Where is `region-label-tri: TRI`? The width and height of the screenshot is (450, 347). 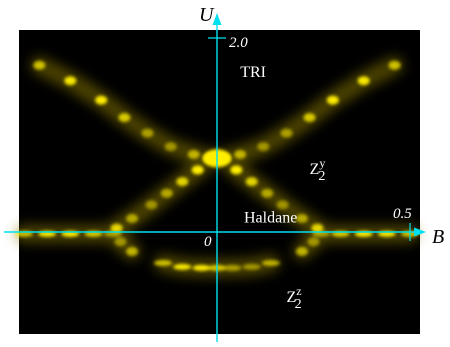 region-label-tri: TRI is located at coordinates (253, 72).